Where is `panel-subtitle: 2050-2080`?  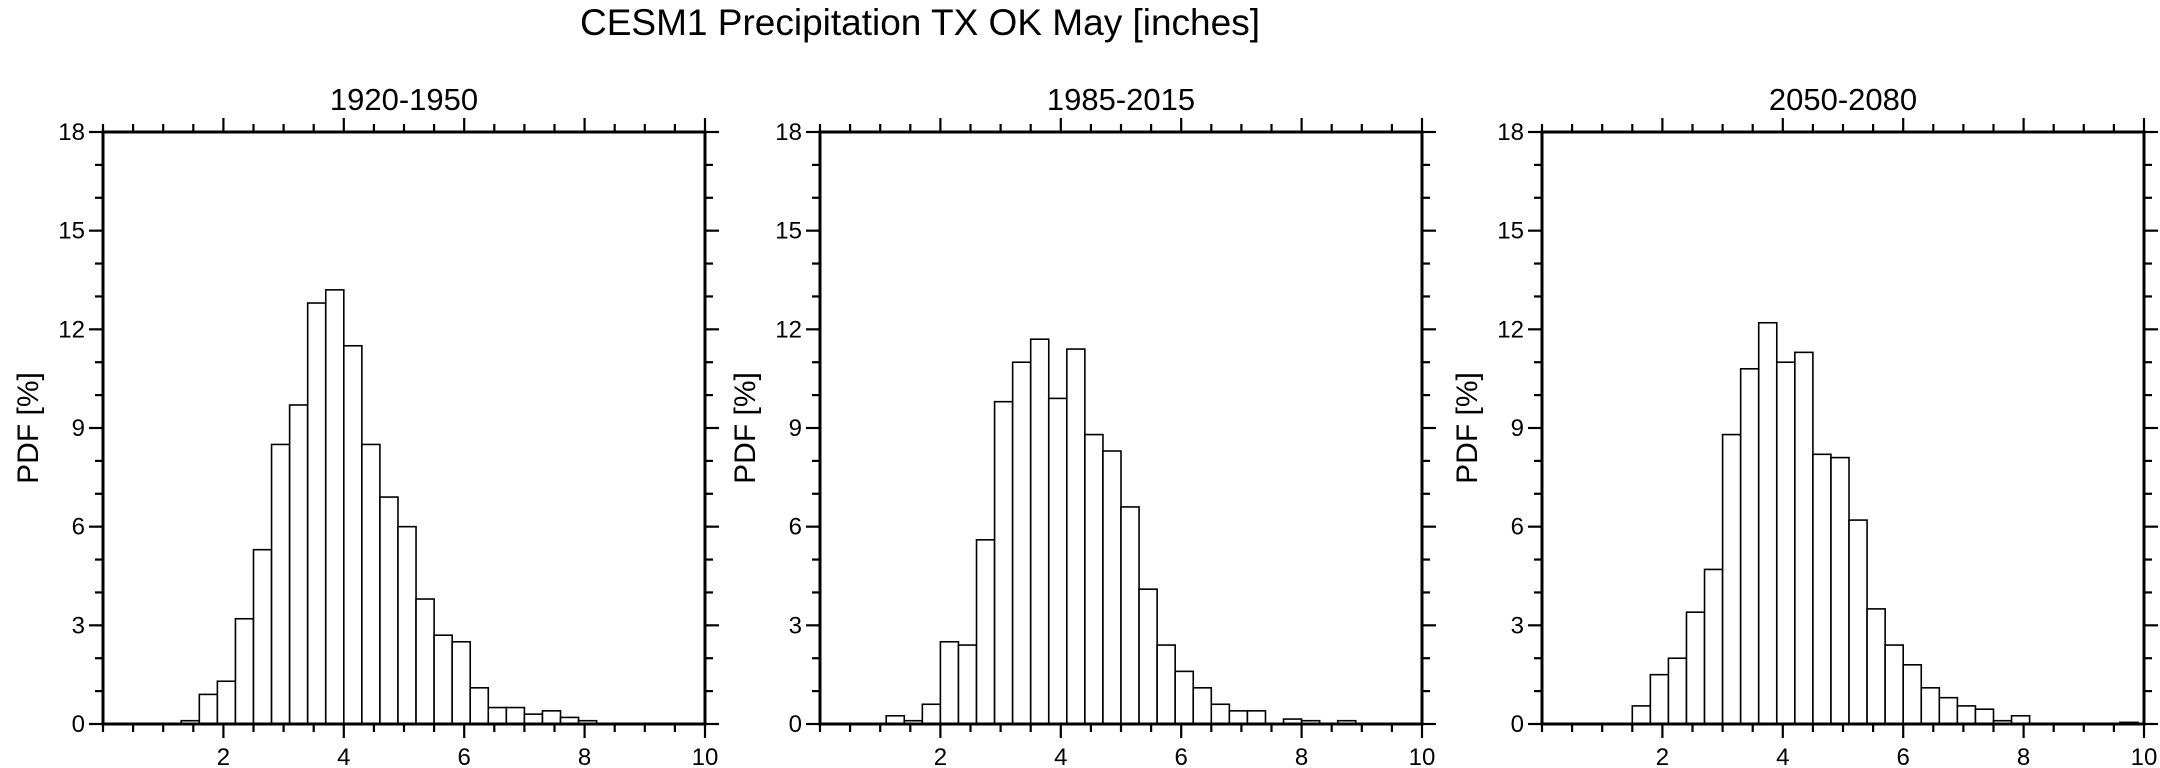
panel-subtitle: 2050-2080 is located at coordinates (1843, 99).